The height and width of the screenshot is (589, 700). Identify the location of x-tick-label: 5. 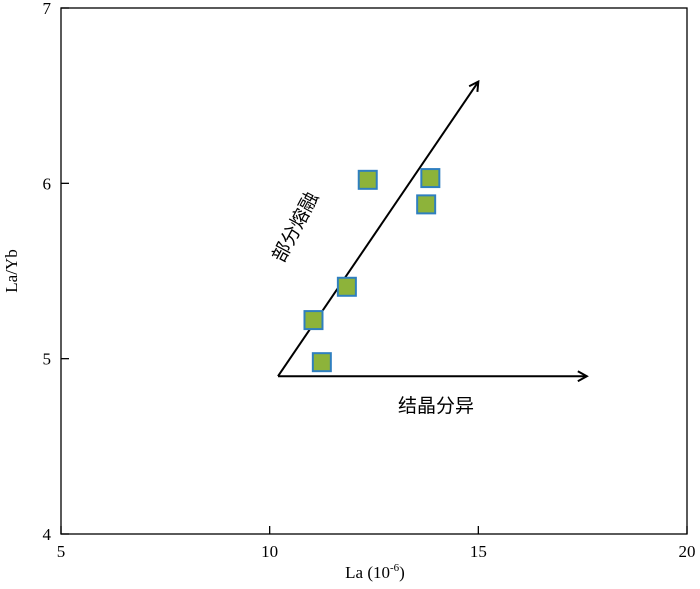
(61, 551).